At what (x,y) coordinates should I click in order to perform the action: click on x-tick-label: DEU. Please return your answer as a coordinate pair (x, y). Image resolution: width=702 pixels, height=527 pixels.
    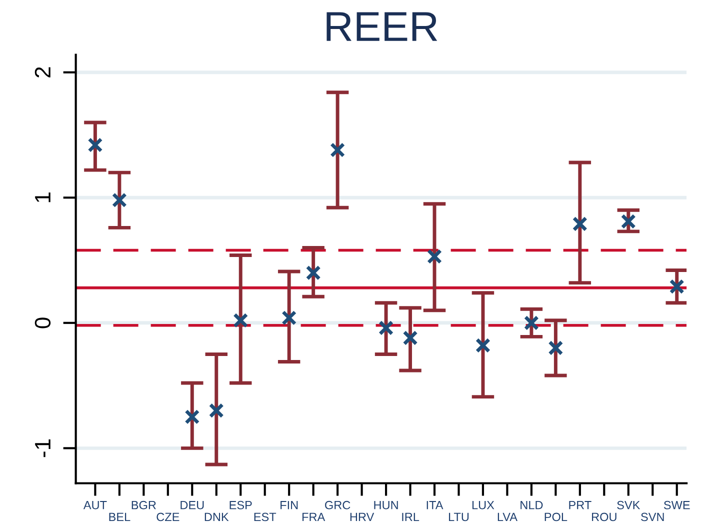
    Looking at the image, I should click on (192, 505).